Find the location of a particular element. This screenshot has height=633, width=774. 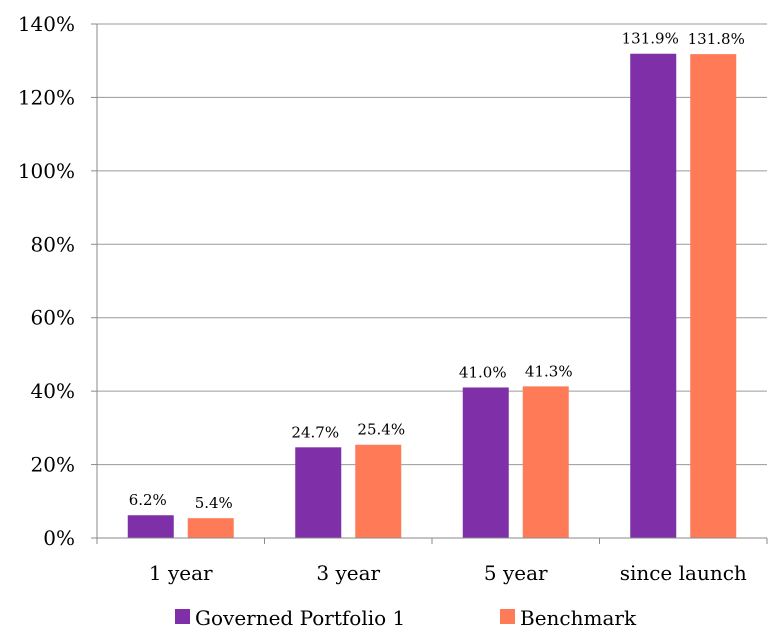

y-tick-label: 120% is located at coordinates (46, 97).